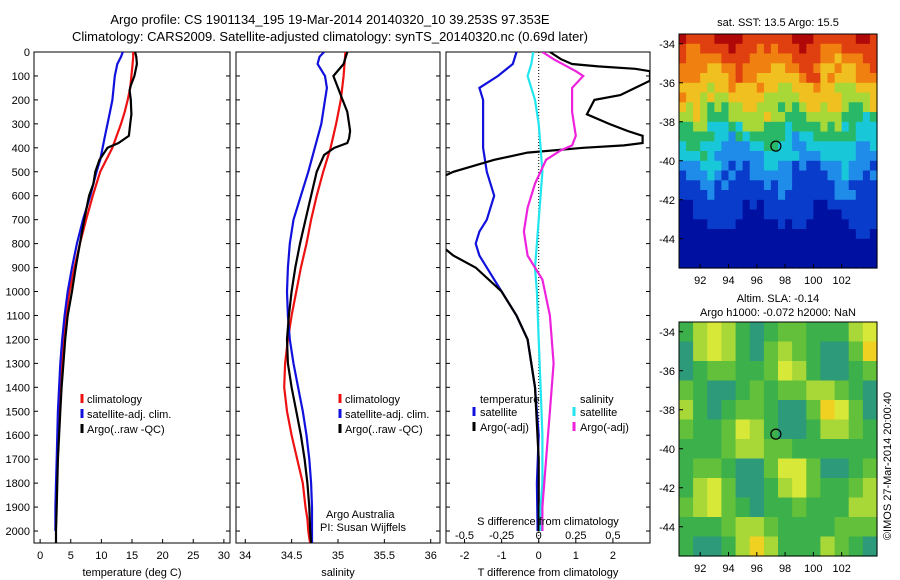 The width and height of the screenshot is (900, 580). What do you see at coordinates (575, 536) in the screenshot?
I see `s-tick-label: 0.25` at bounding box center [575, 536].